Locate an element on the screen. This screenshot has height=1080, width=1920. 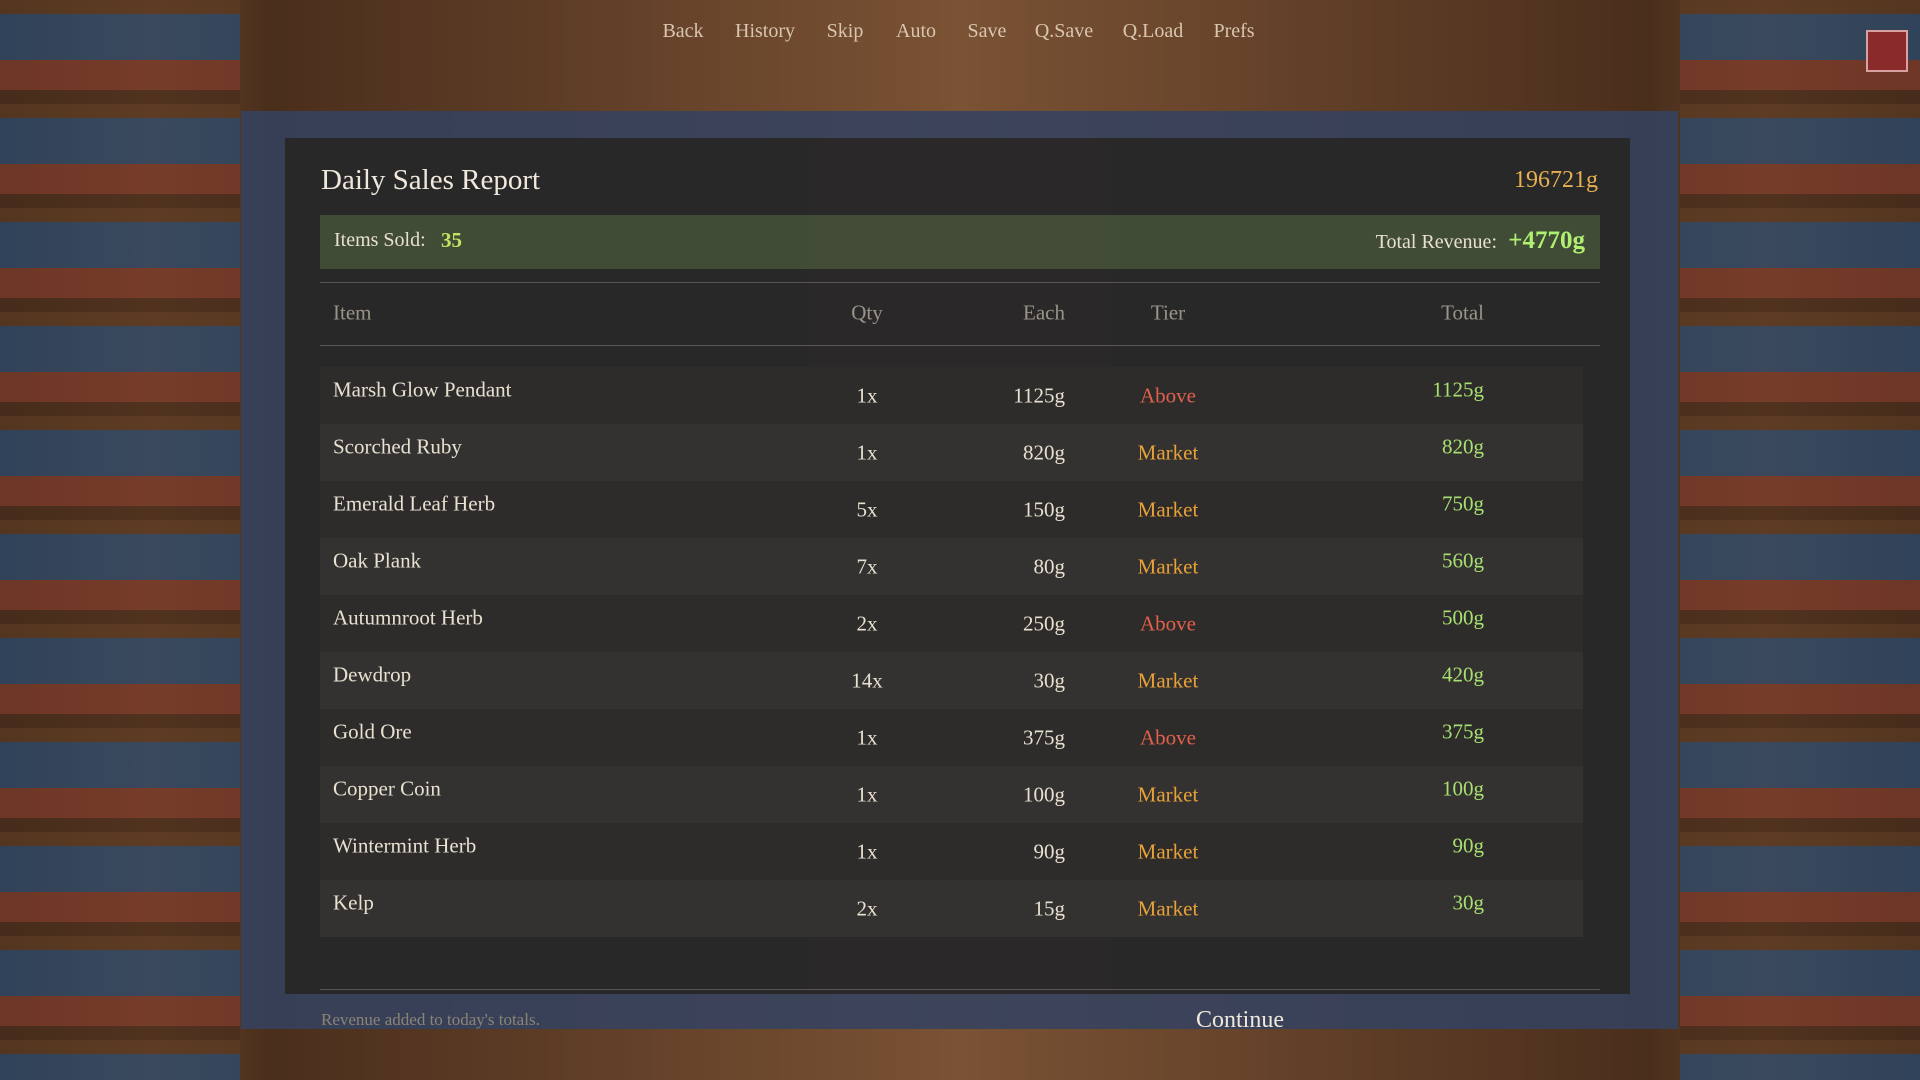
menu-button: Auto is located at coordinates (916, 31).